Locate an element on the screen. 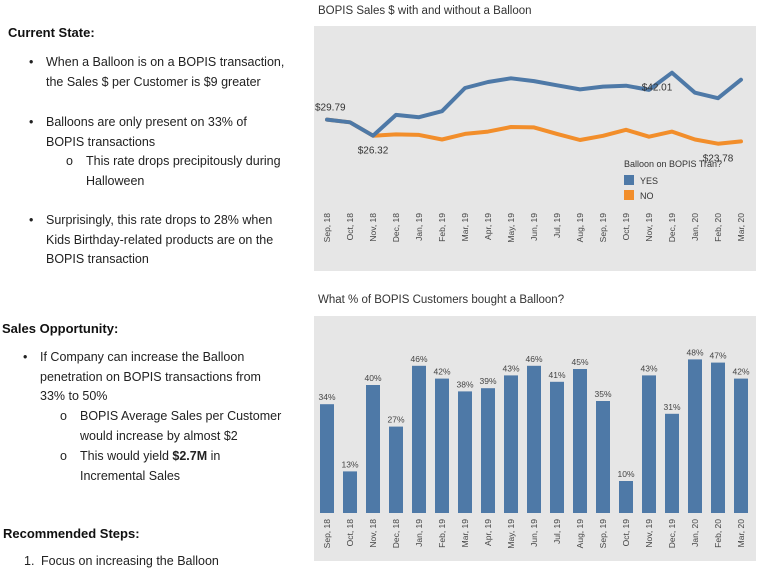 The height and width of the screenshot is (577, 769). bar-value-label: 13% is located at coordinates (349, 464).